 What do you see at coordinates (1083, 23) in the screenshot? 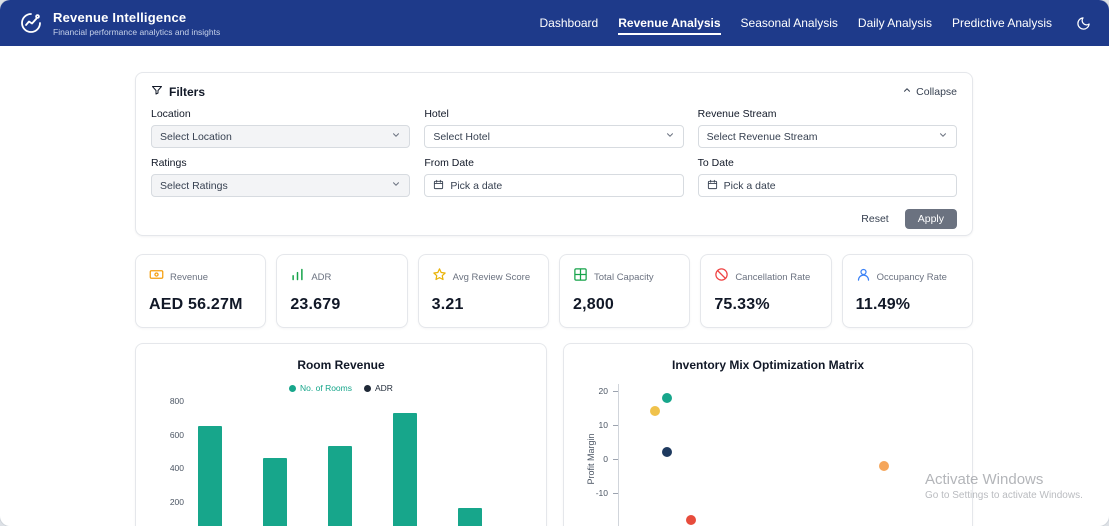
I see `moon-icon` at bounding box center [1083, 23].